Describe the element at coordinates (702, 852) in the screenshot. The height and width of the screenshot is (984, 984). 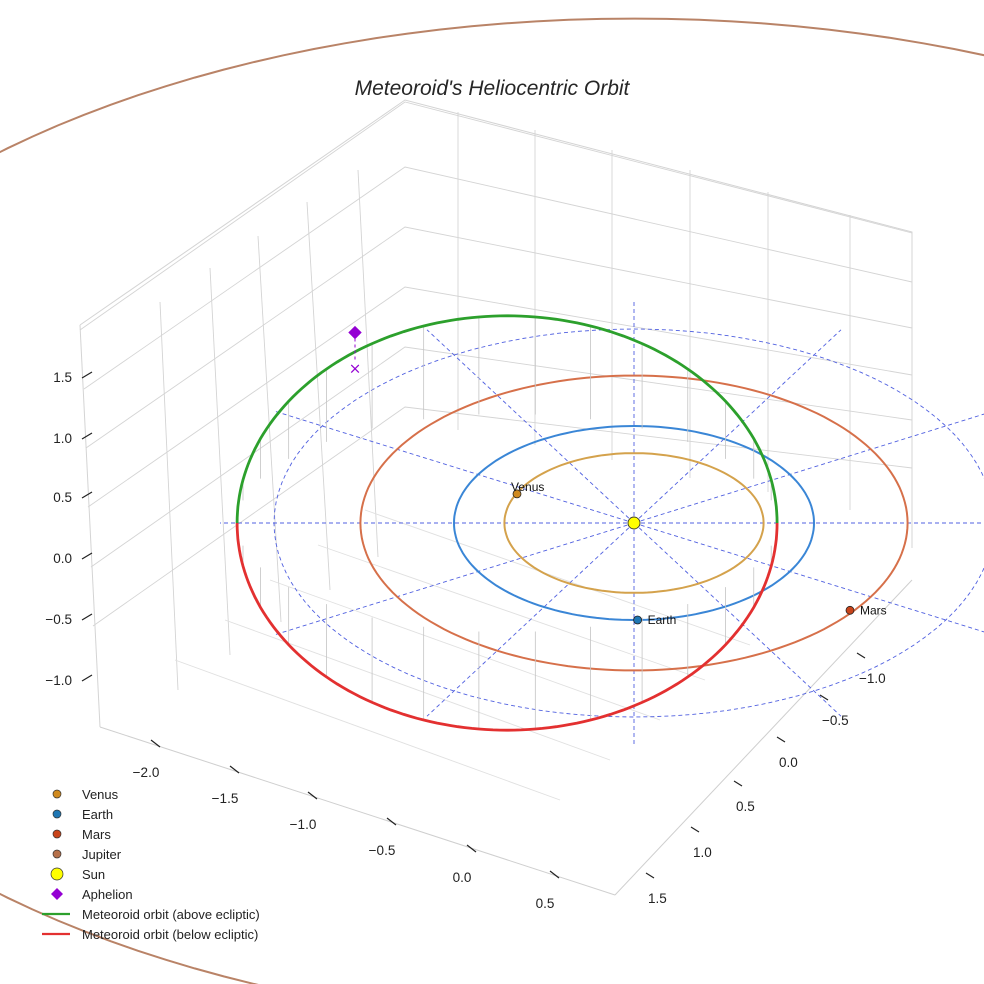
I see `y-tick-label: 1.0` at that location.